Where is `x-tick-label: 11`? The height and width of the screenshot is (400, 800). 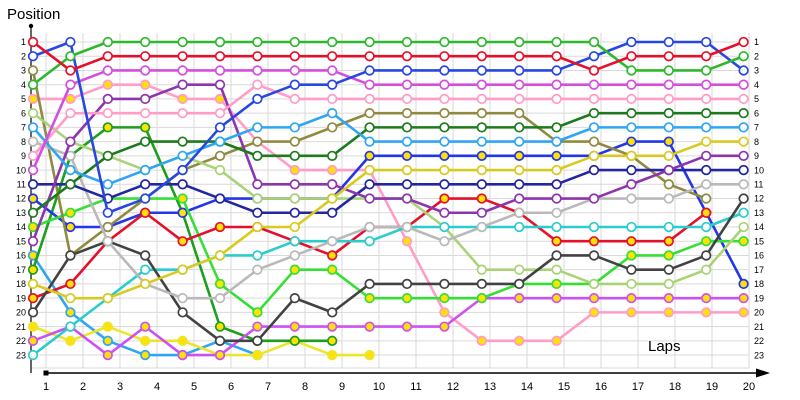
x-tick-label: 11 is located at coordinates (415, 387).